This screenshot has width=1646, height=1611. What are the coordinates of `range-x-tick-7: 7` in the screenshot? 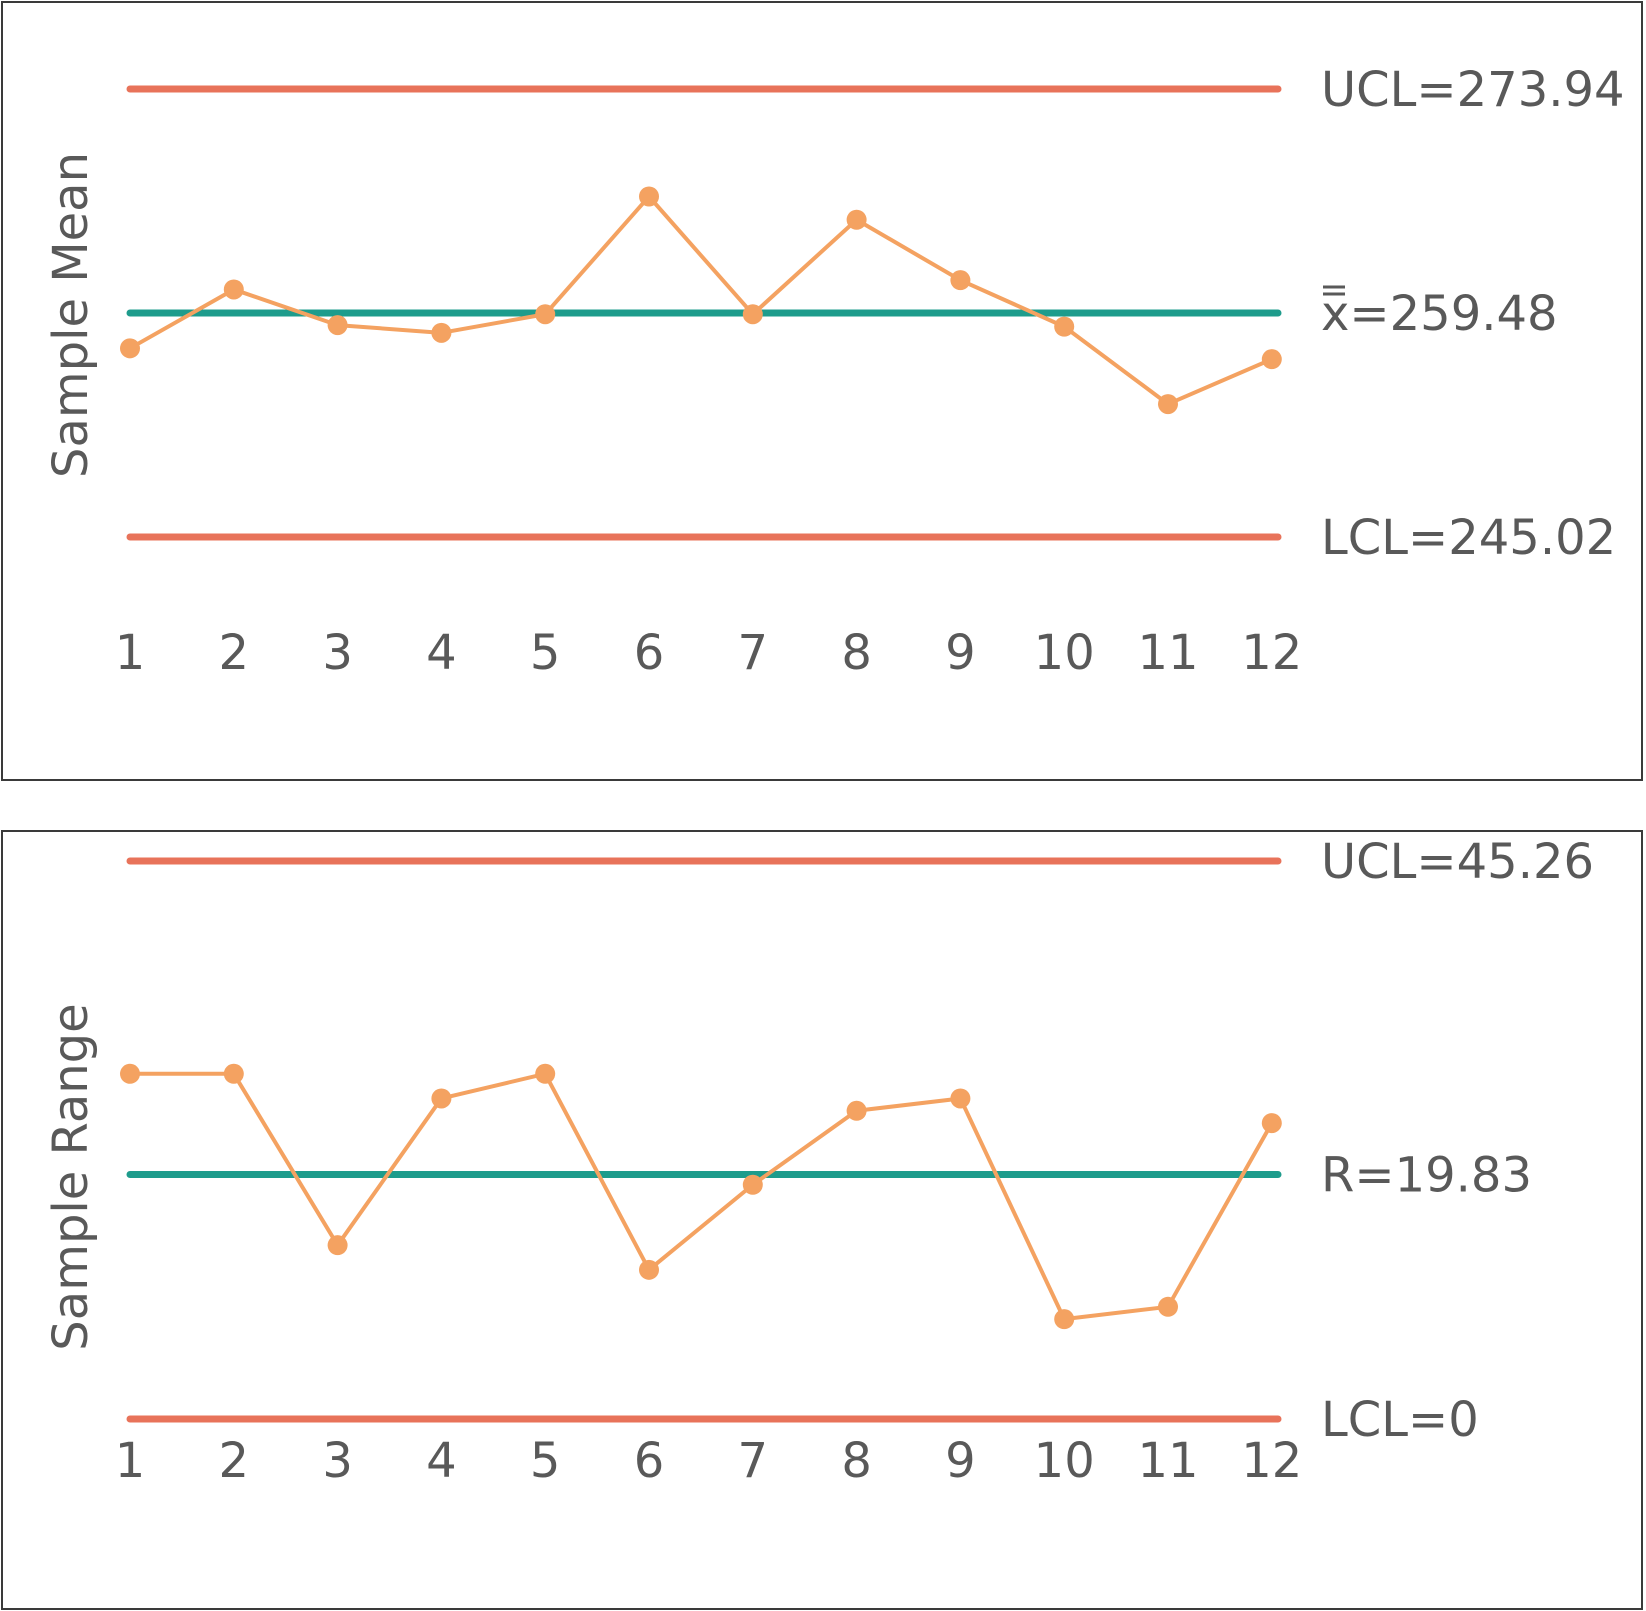 It's located at (753, 1461).